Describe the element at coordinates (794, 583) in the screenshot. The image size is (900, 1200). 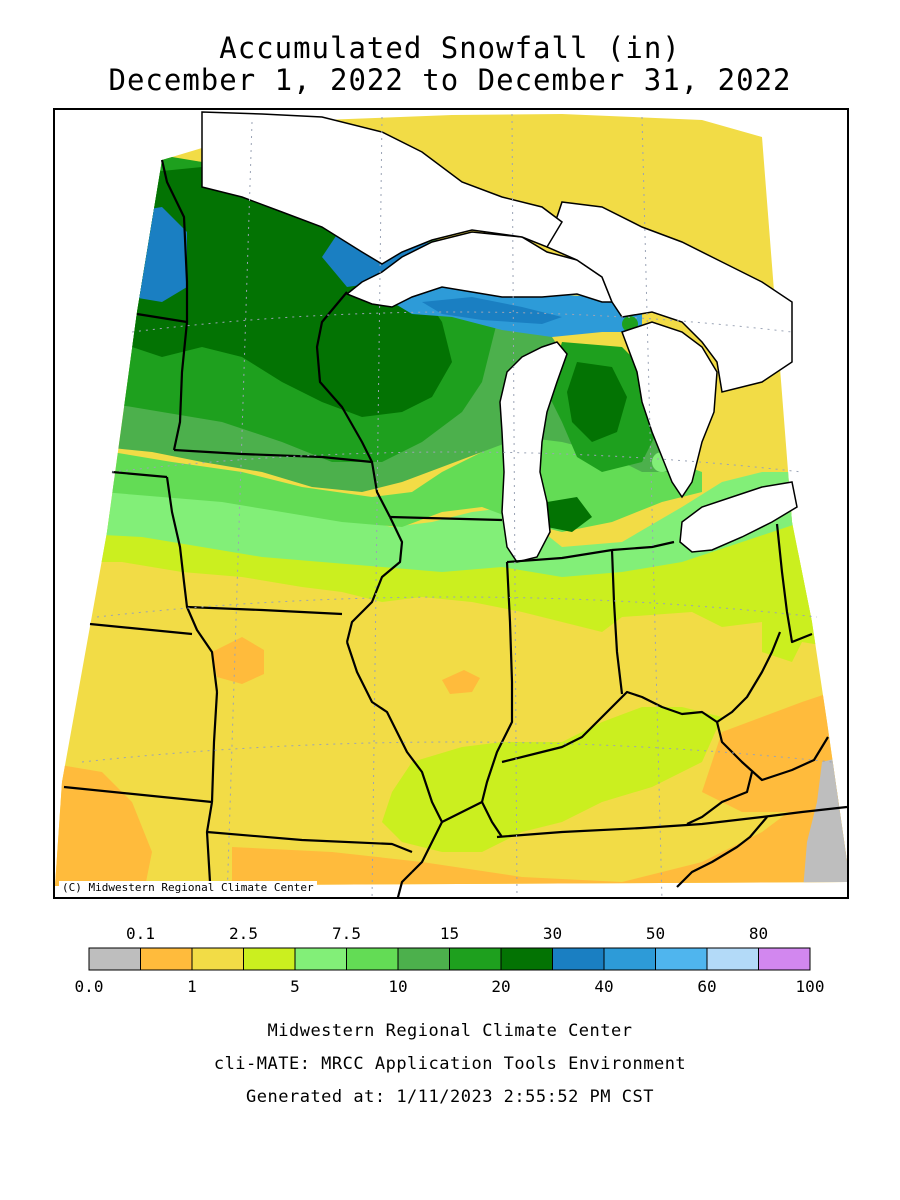
I see `border-oh-pa` at that location.